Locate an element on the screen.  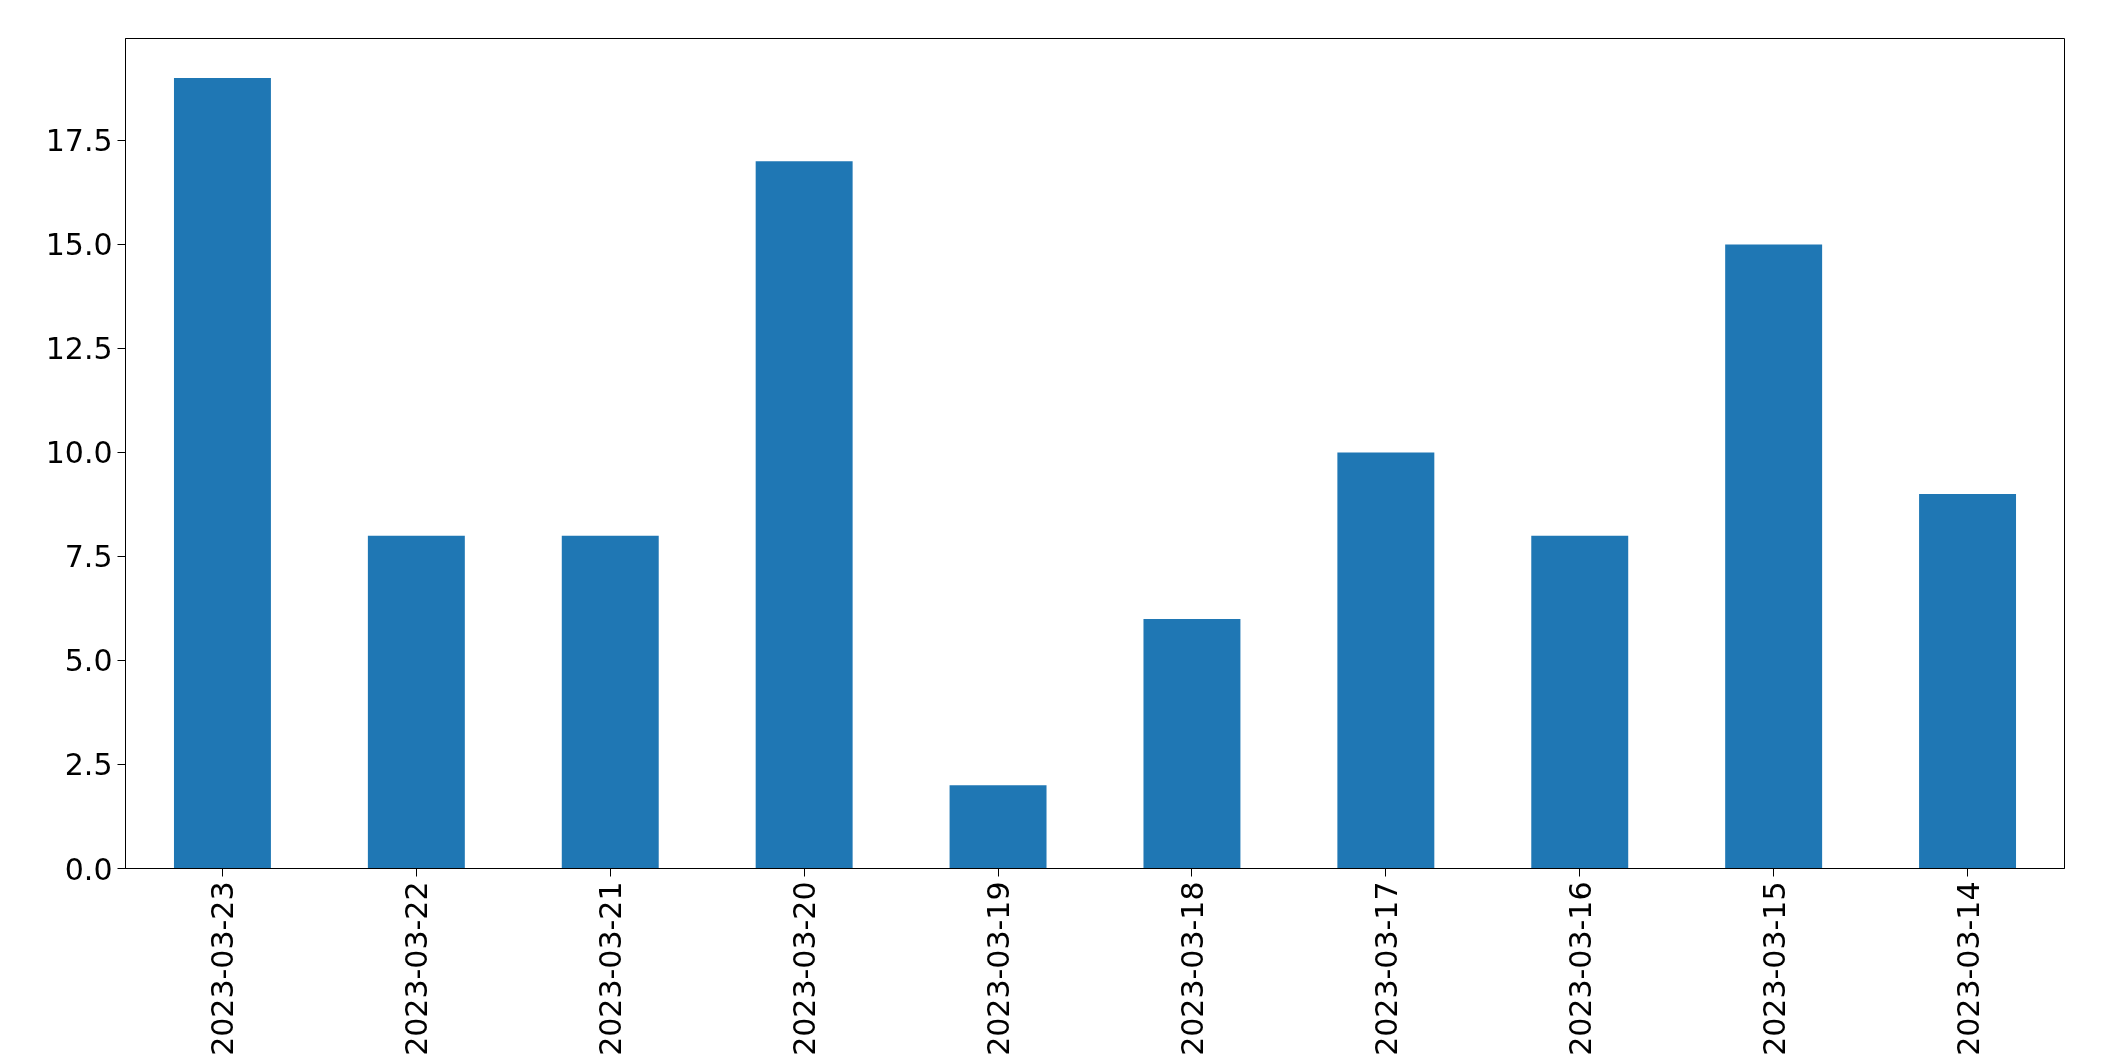
x-tick-label: 2023-03-15 is located at coordinates (1774, 968).